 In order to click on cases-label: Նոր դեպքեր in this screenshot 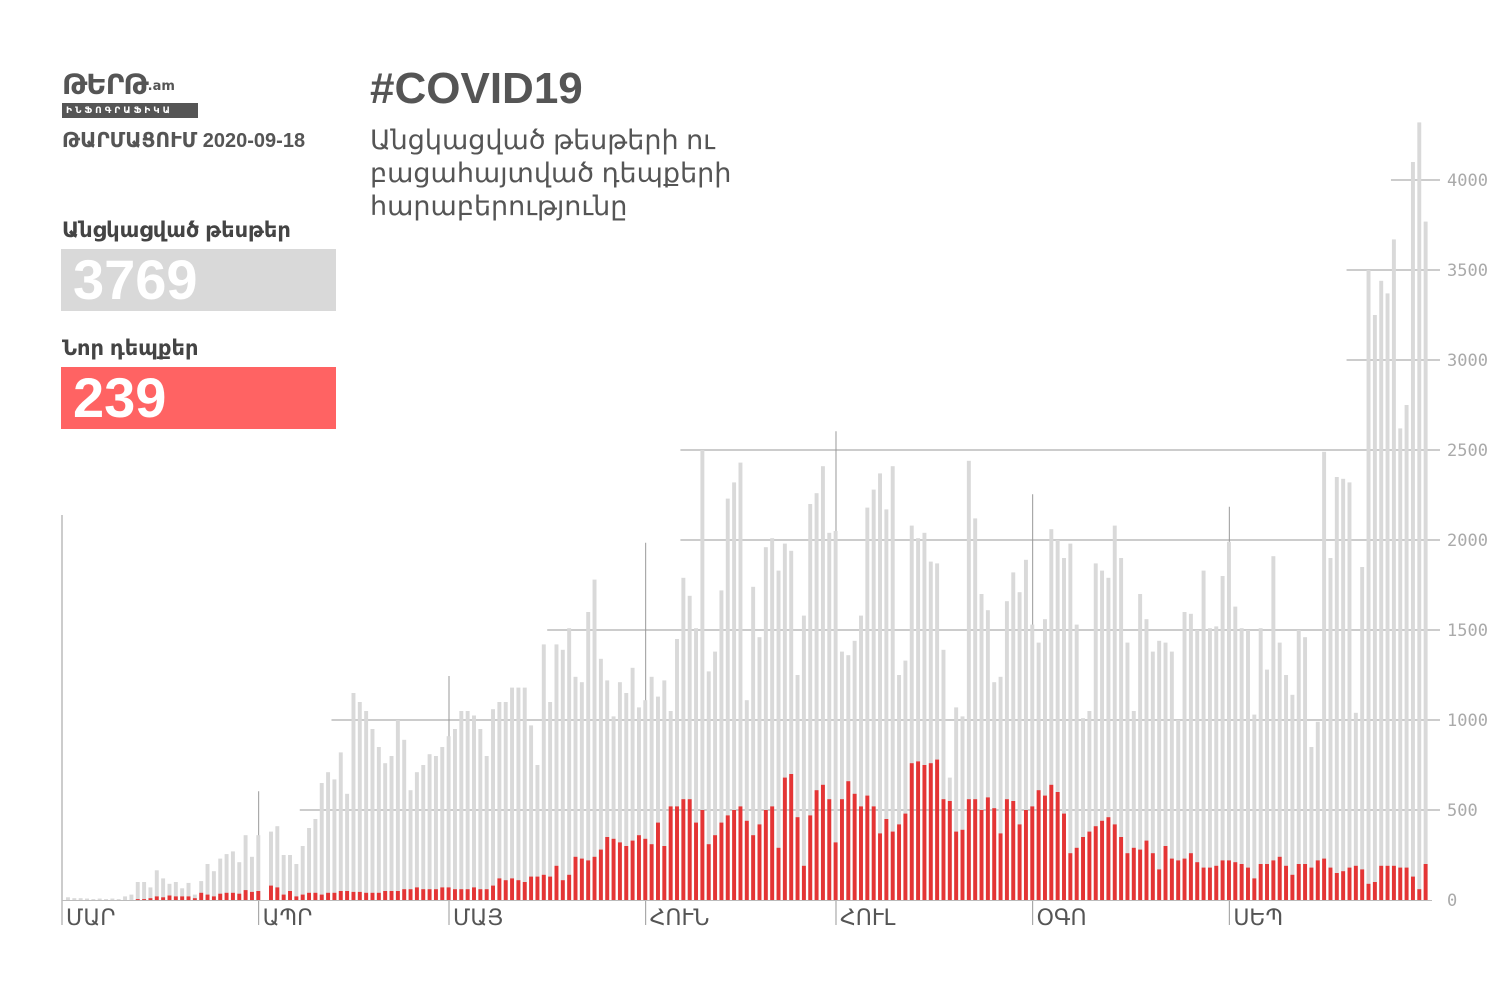, I will do `click(130, 348)`.